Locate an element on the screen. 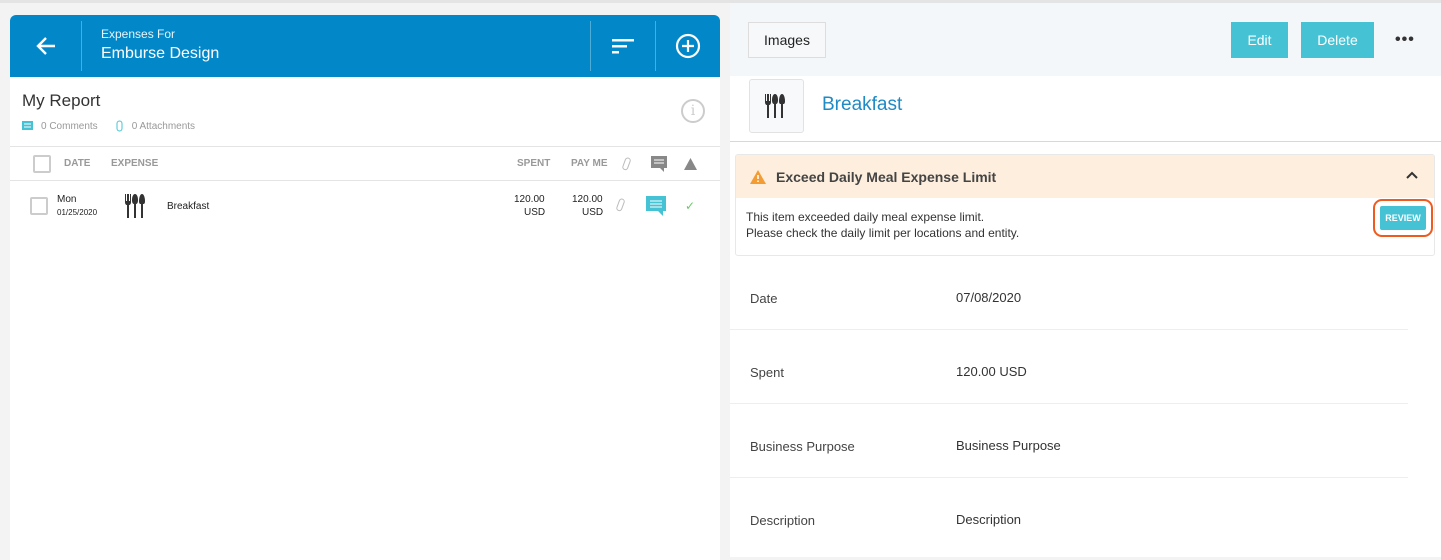 The image size is (1441, 560). add-expense-button is located at coordinates (687, 46).